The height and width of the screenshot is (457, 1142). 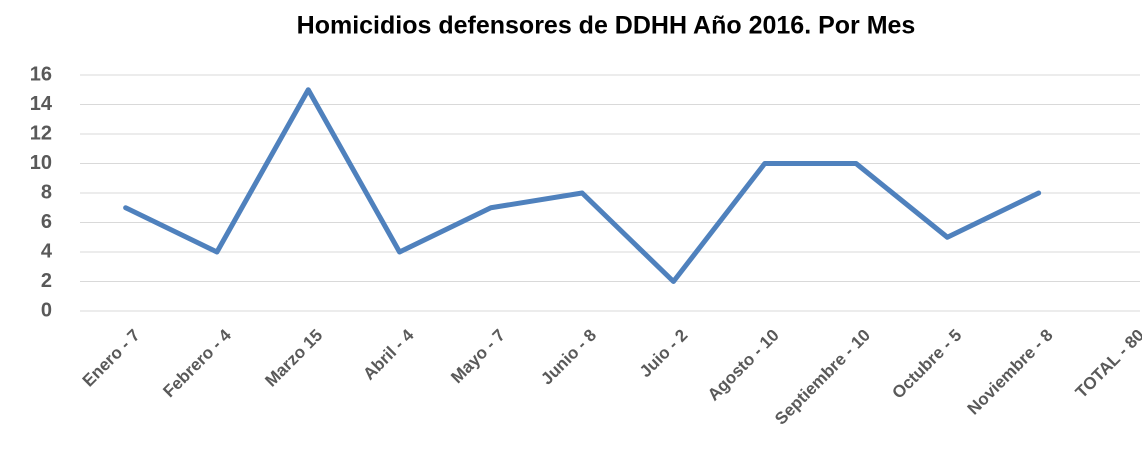 What do you see at coordinates (478, 357) in the screenshot?
I see `x-tick-label: Mayo - 7` at bounding box center [478, 357].